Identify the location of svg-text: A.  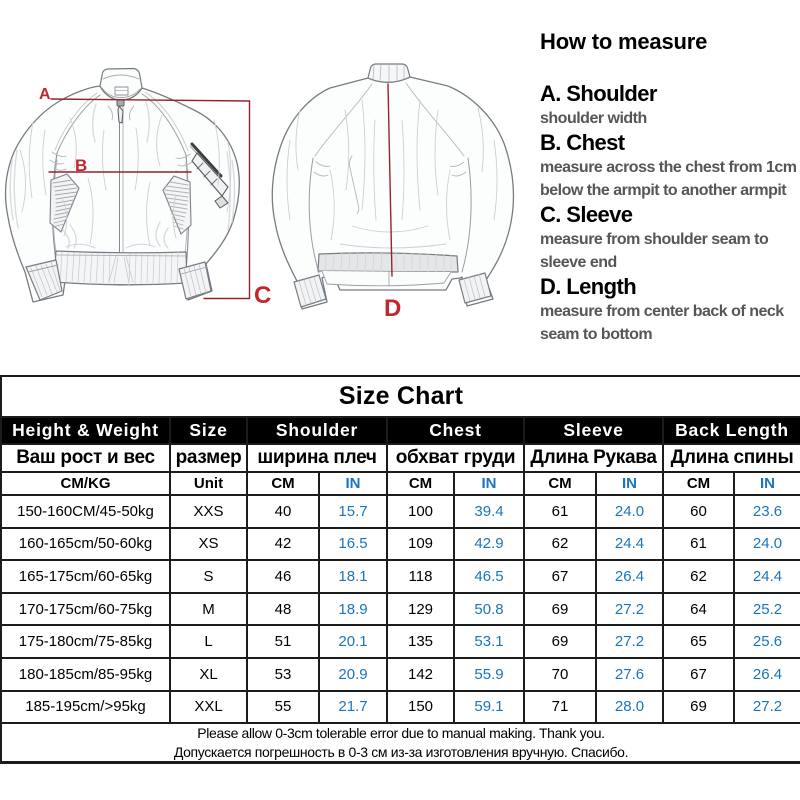
(45, 94).